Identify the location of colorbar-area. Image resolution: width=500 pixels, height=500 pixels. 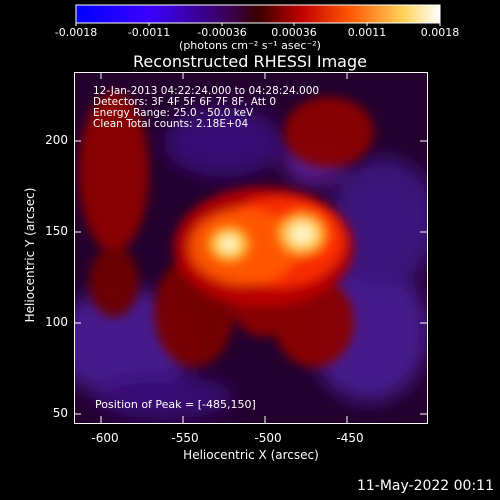
(258, 15).